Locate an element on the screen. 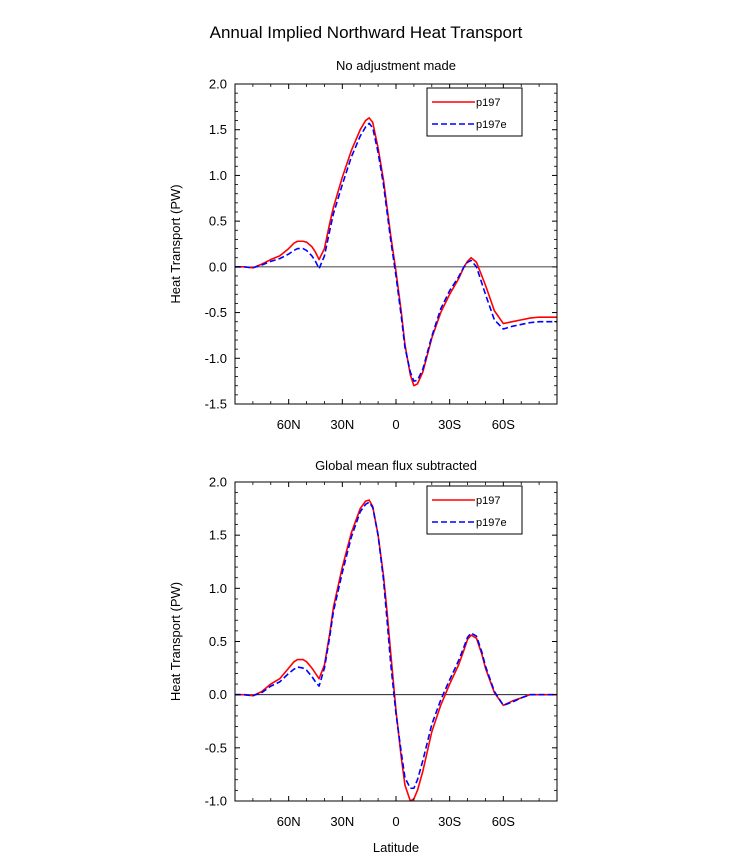  panel-title: No adjustment made is located at coordinates (396, 65).